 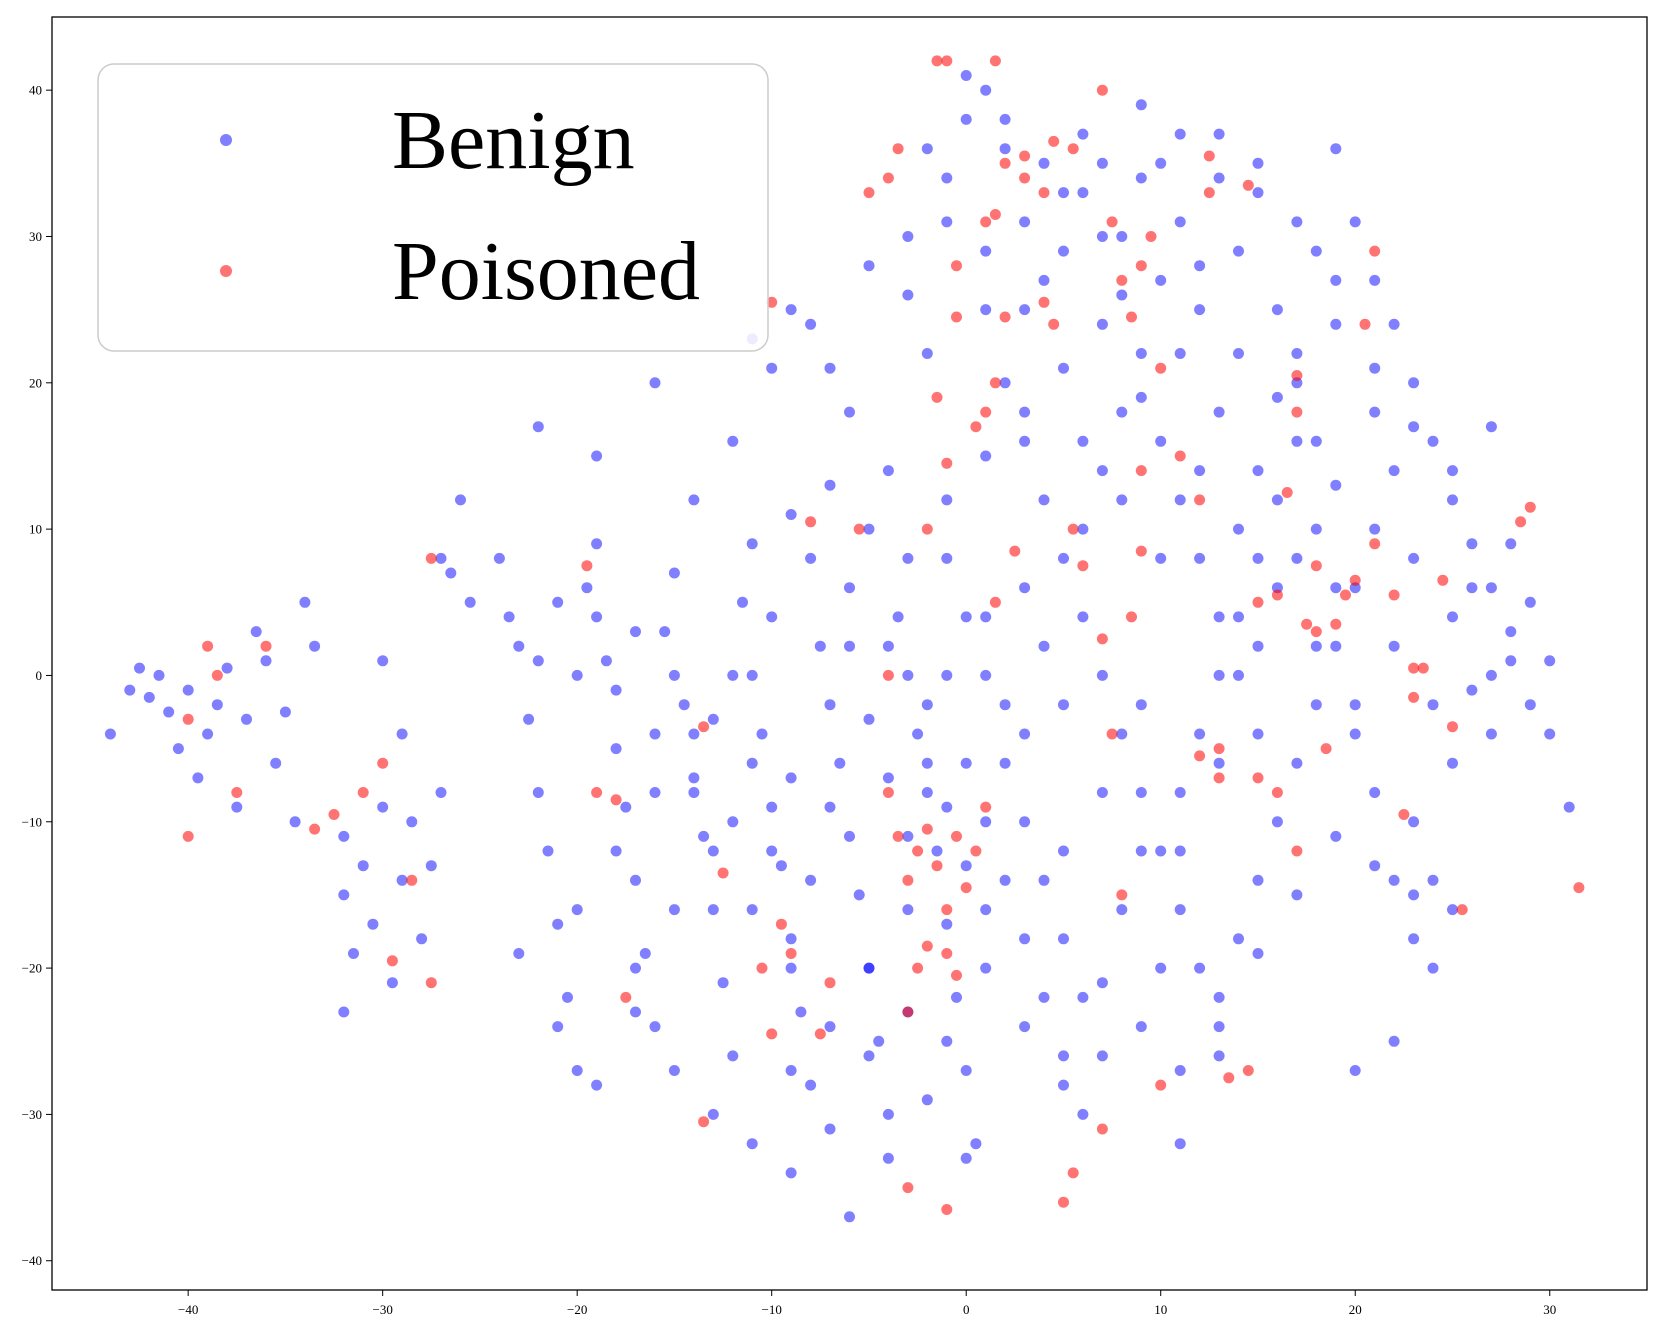 What do you see at coordinates (32, 968) in the screenshot?
I see `y-tick-label: −20` at bounding box center [32, 968].